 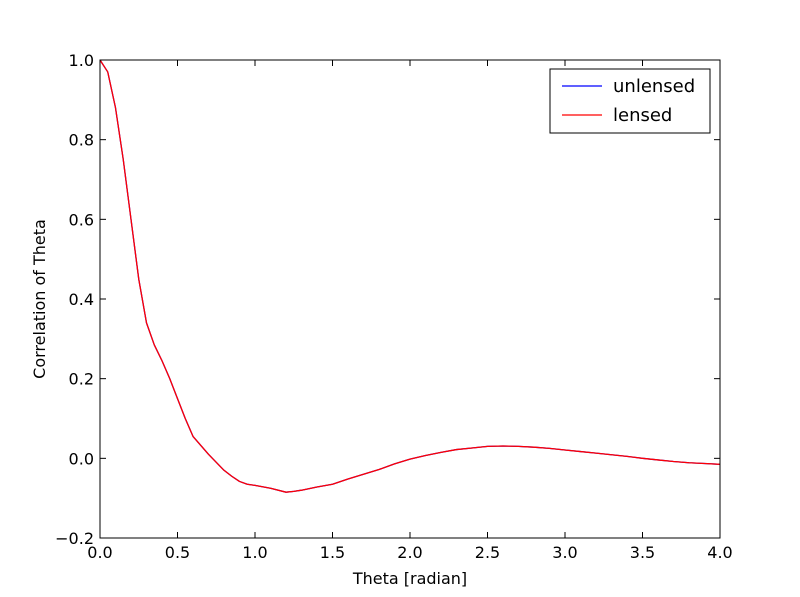 I want to click on legend-box, so click(x=630, y=101).